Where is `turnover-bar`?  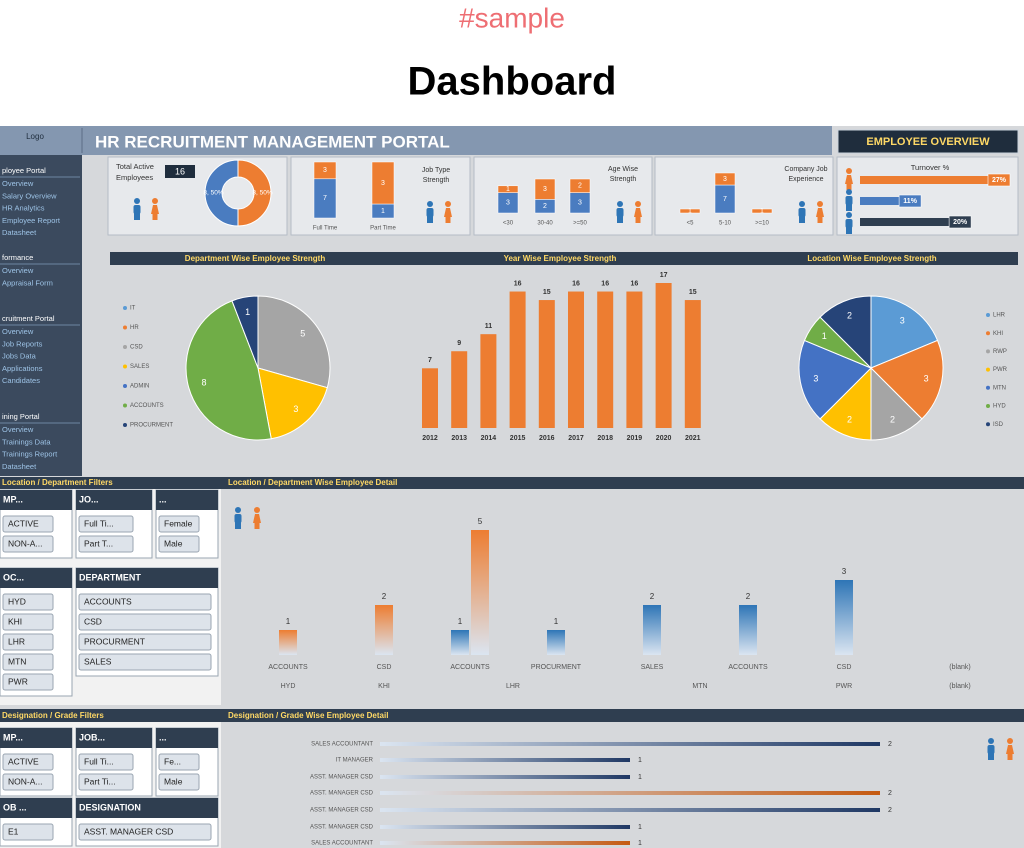 turnover-bar is located at coordinates (935, 180).